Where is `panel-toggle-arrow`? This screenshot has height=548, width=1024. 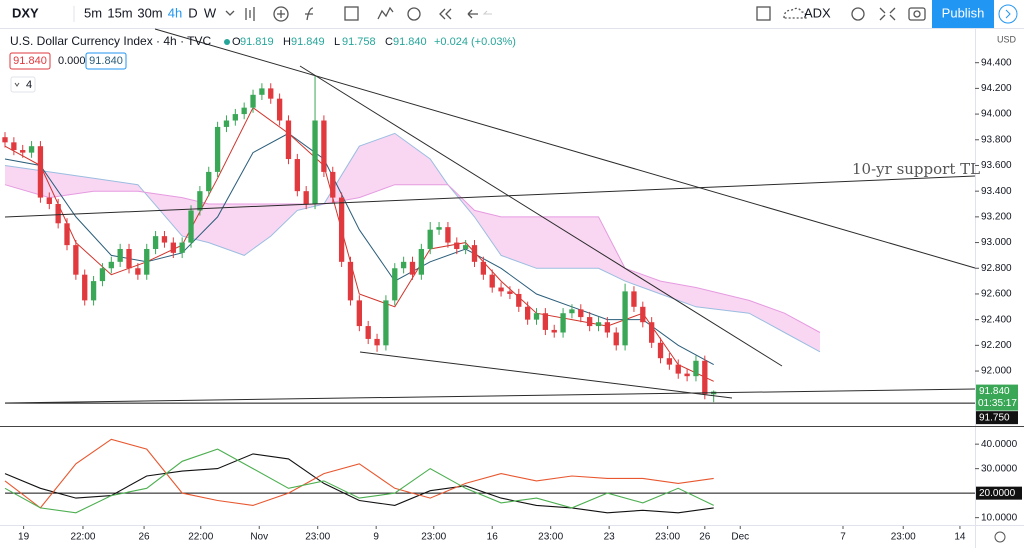
panel-toggle-arrow is located at coordinates (1008, 14).